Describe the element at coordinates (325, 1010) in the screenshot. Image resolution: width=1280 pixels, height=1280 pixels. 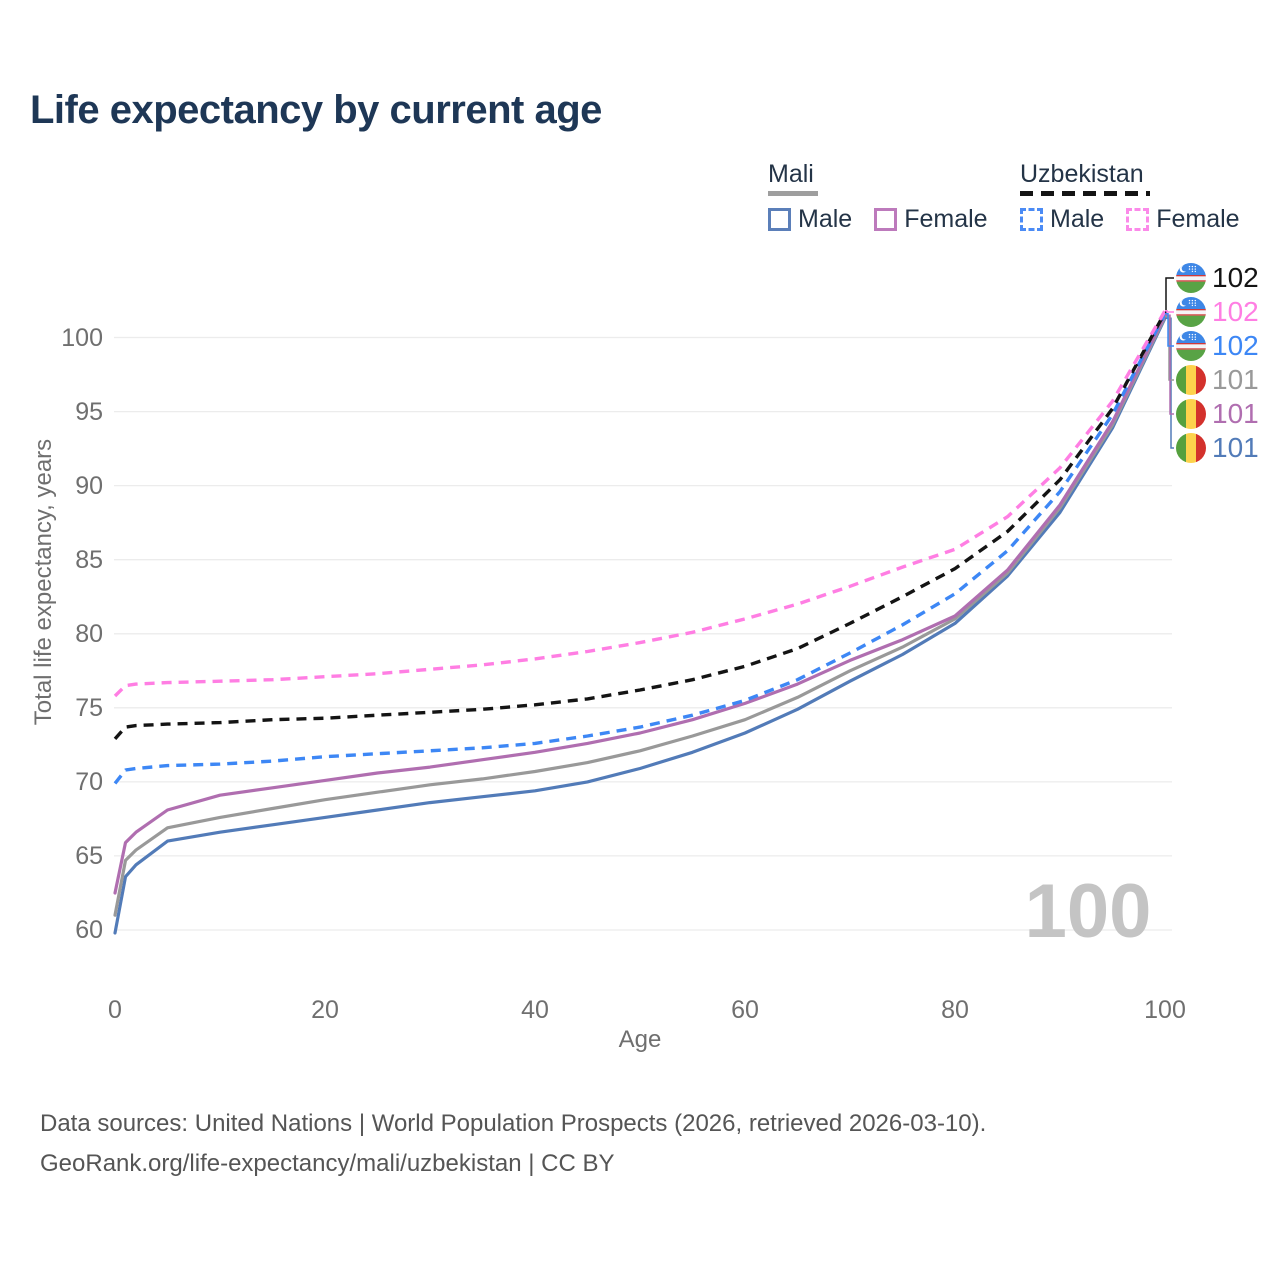
I see `x-tick-20: 20` at that location.